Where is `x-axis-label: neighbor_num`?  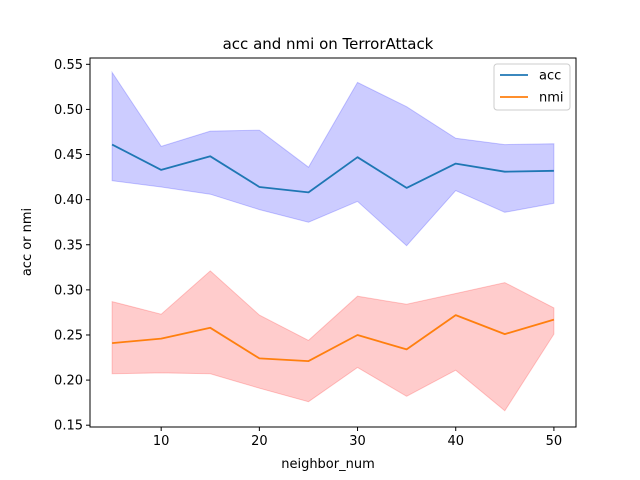
x-axis-label: neighbor_num is located at coordinates (328, 464).